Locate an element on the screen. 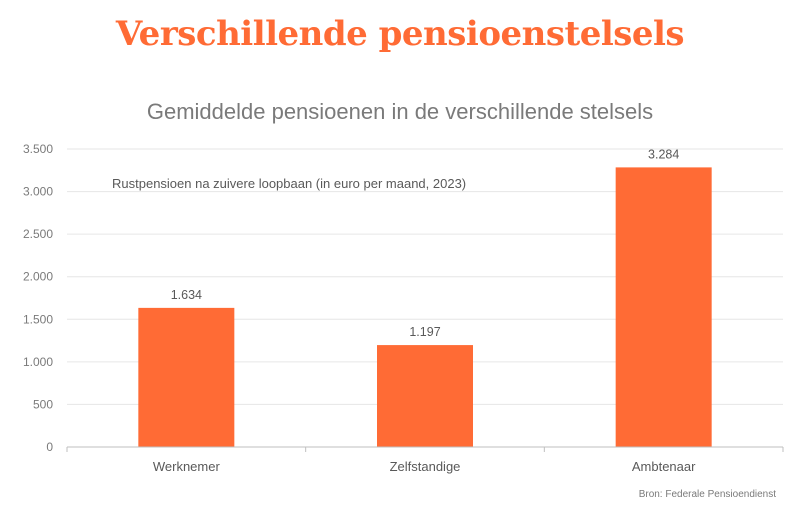  page-headline: Verschillende pensioenstelsels is located at coordinates (400, 34).